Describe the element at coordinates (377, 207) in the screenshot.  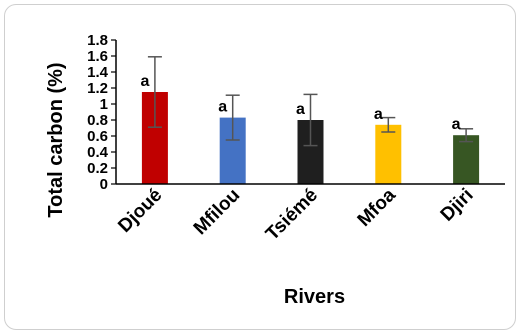
I see `x-tick-label: Mfoa` at that location.